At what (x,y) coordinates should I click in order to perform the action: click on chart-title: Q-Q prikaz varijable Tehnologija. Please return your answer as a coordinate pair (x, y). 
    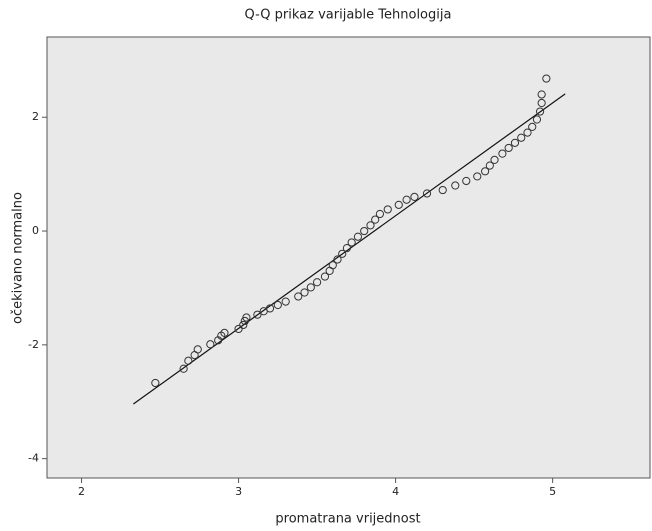
    Looking at the image, I should click on (348, 15).